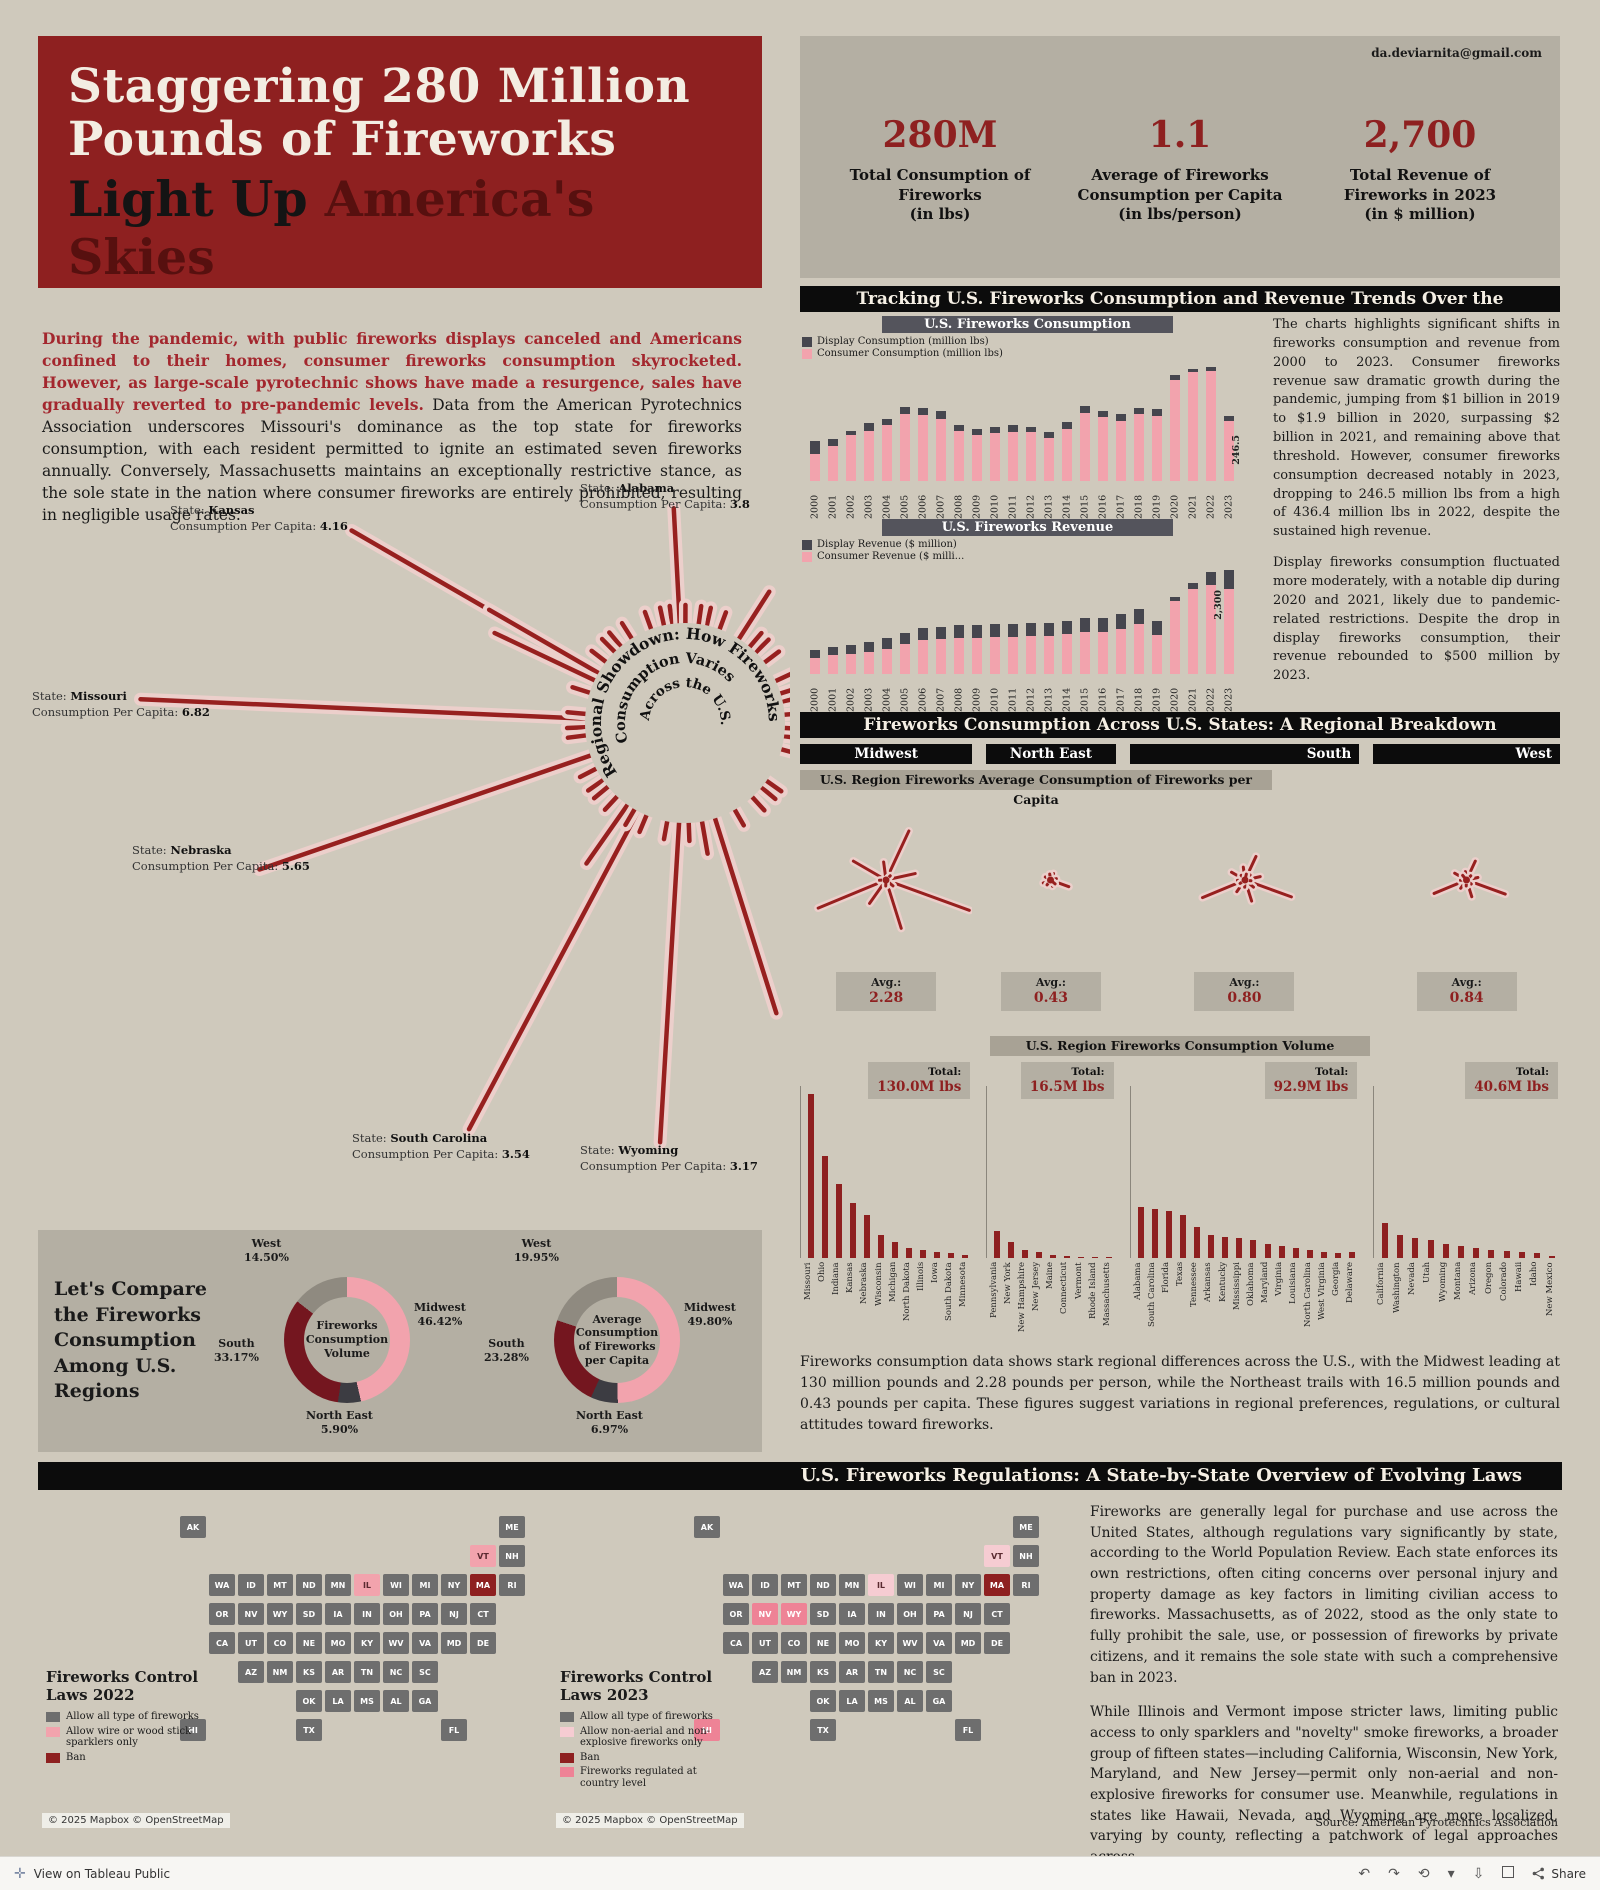 The height and width of the screenshot is (1890, 1600). Describe the element at coordinates (968, 1643) in the screenshot. I see `state-tile-md: MD` at that location.